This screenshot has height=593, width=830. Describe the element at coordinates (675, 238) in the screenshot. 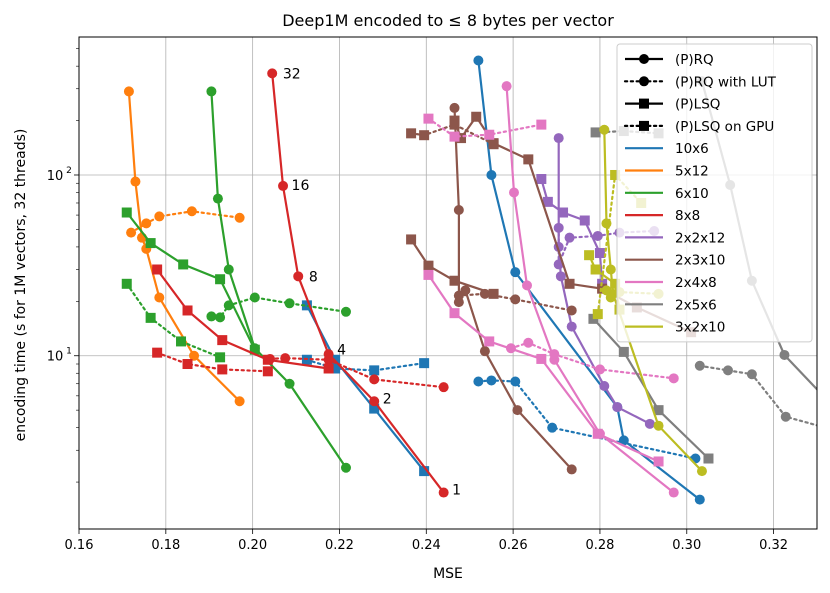

I see `legend-entry: 2x2x12` at that location.